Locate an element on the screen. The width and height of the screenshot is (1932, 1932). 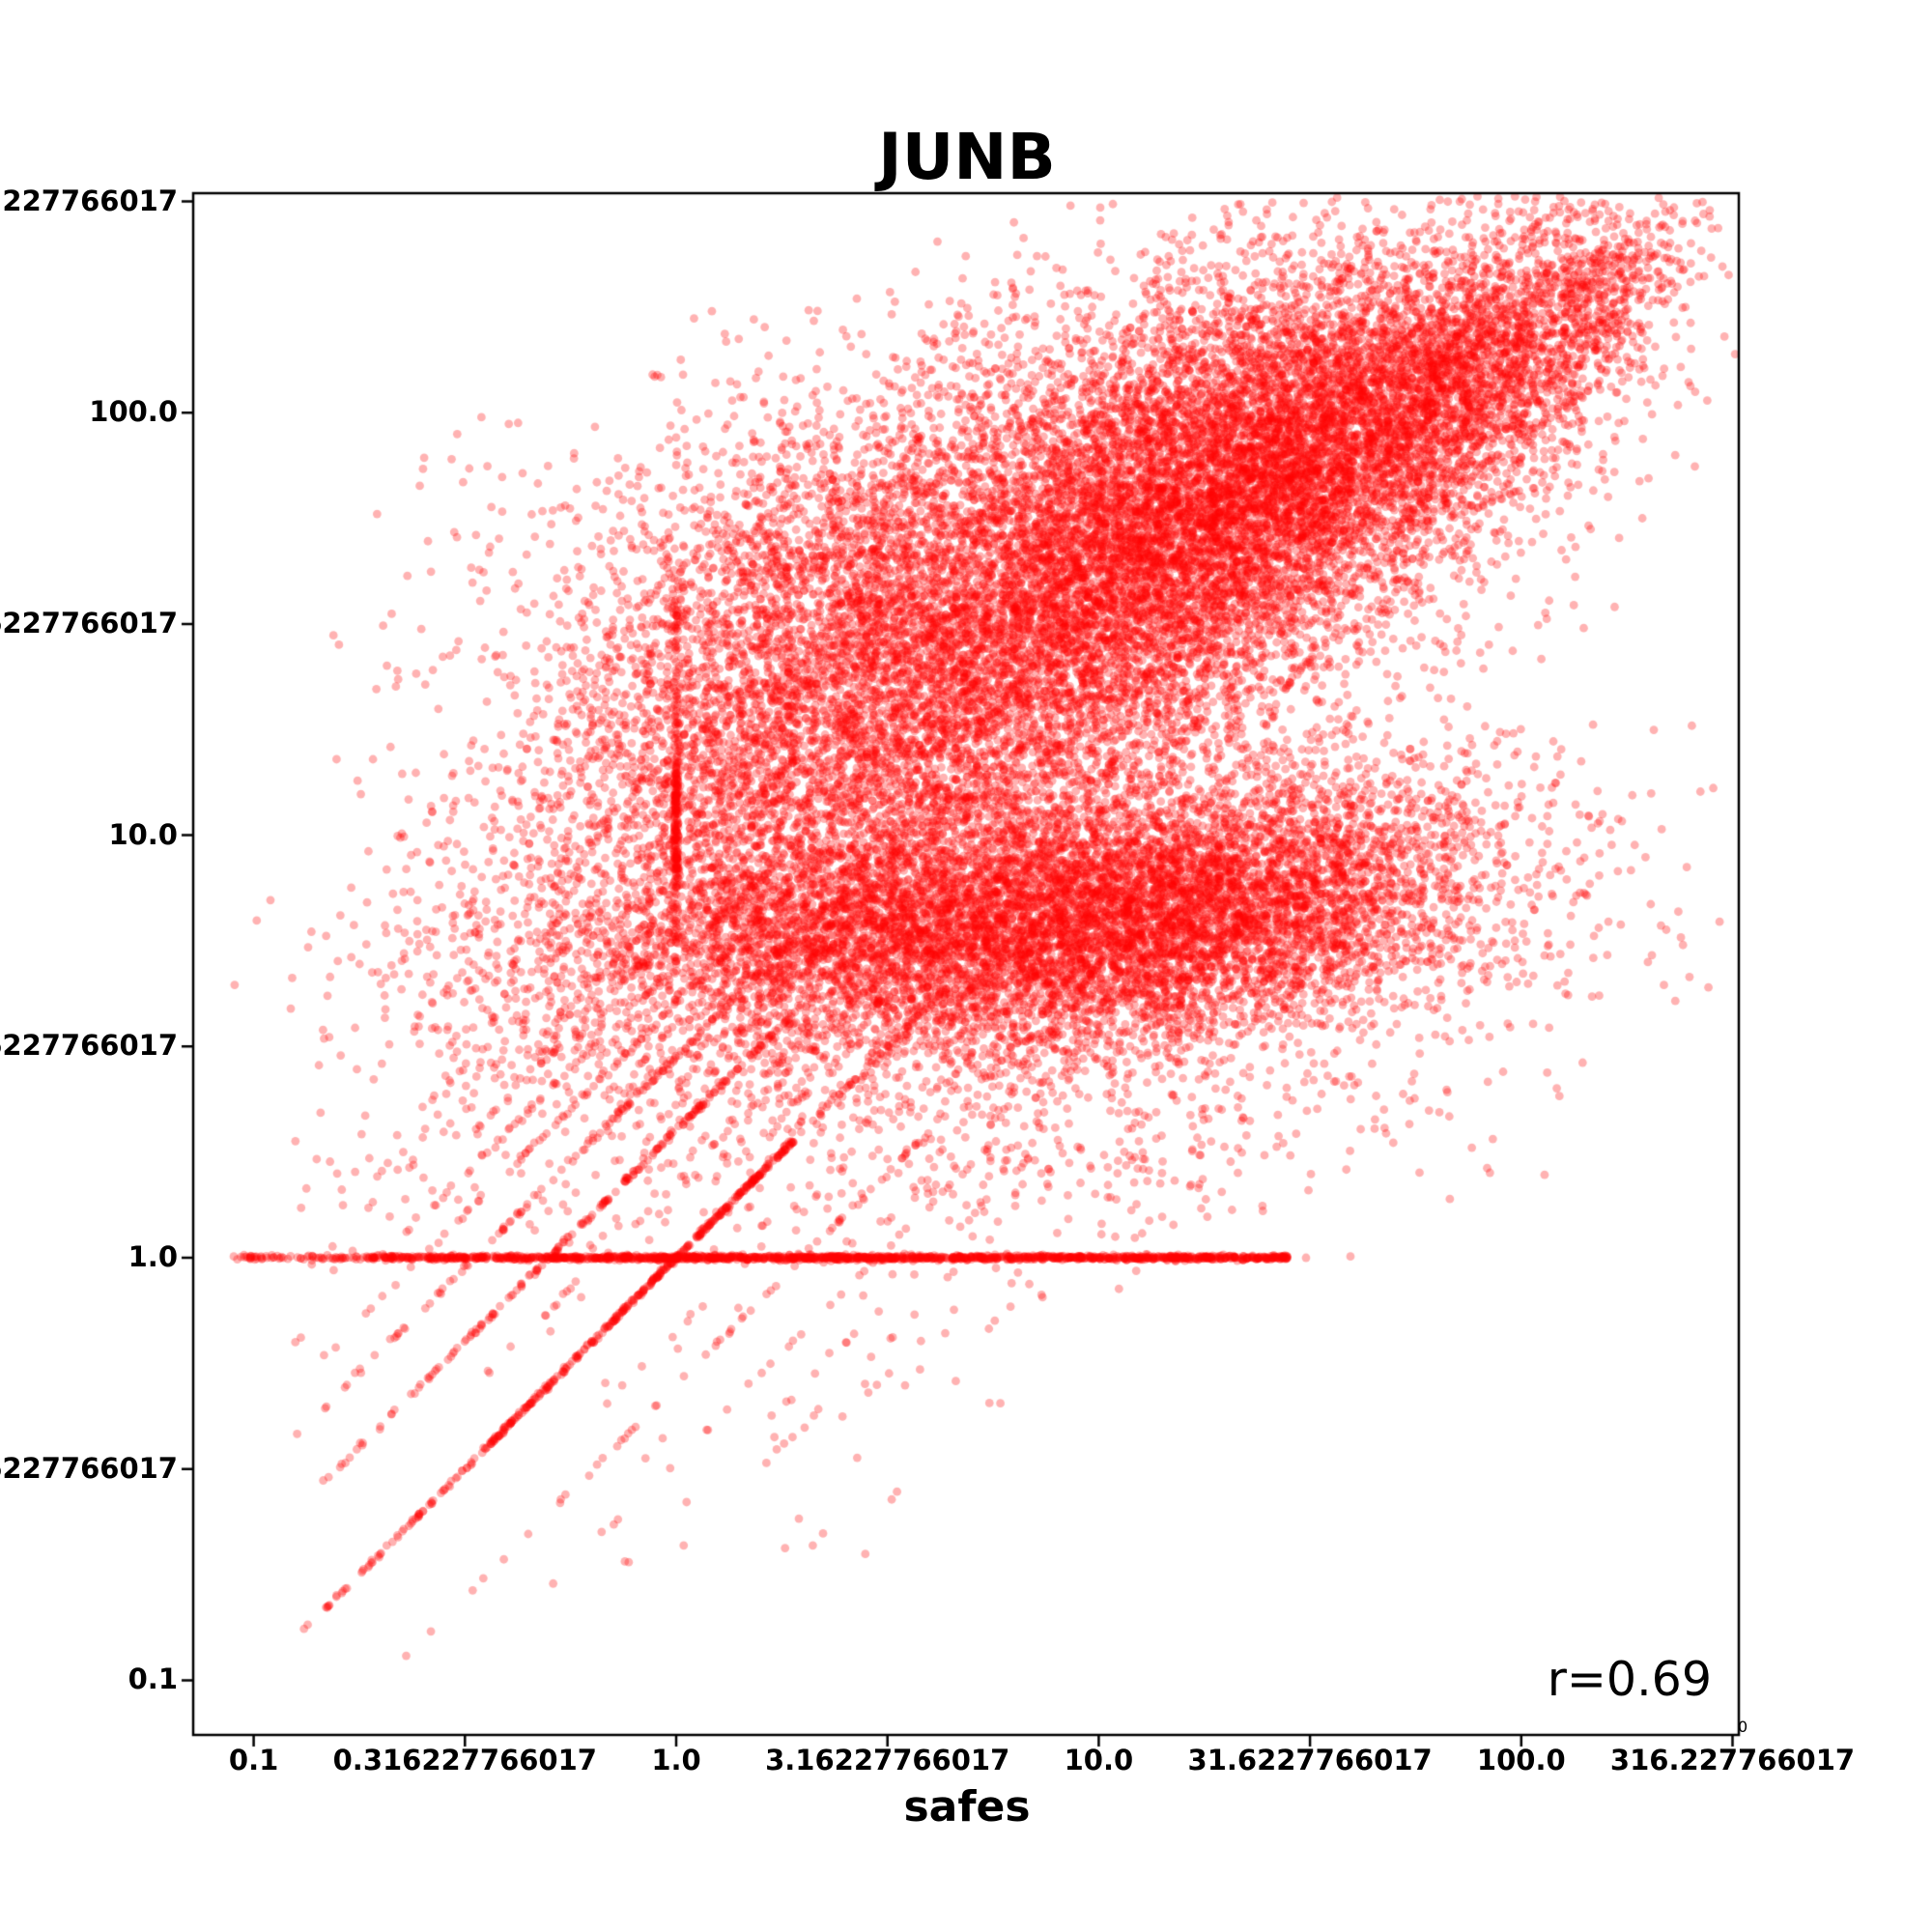
y-tick-label: 0.316227766017 is located at coordinates (89, 1468).